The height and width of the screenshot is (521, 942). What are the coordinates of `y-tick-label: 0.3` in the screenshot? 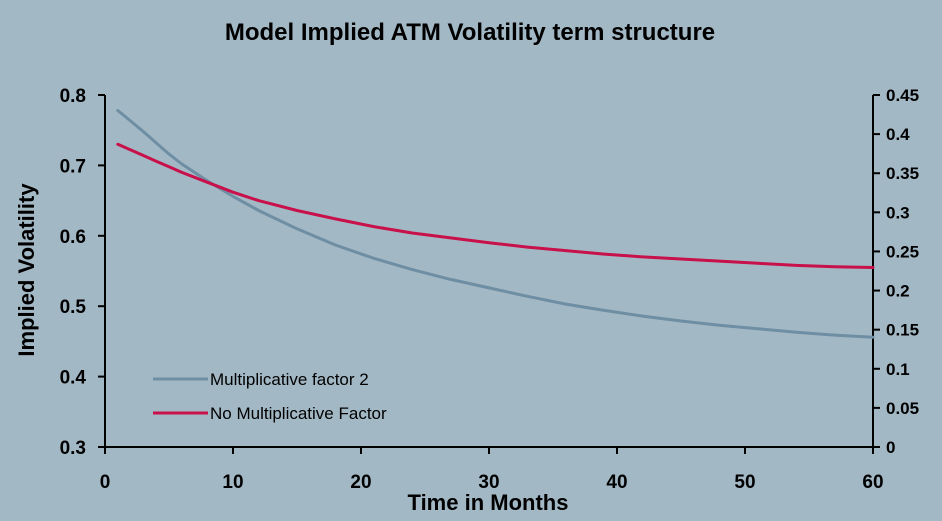 It's located at (73, 448).